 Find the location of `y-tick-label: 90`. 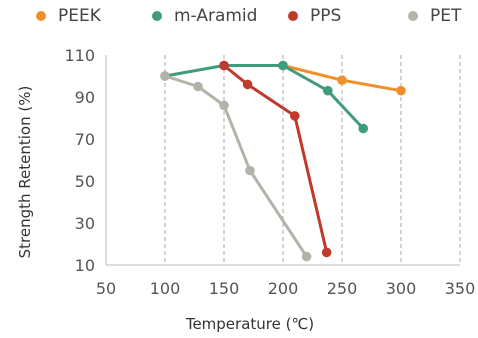

y-tick-label: 90 is located at coordinates (85, 97).